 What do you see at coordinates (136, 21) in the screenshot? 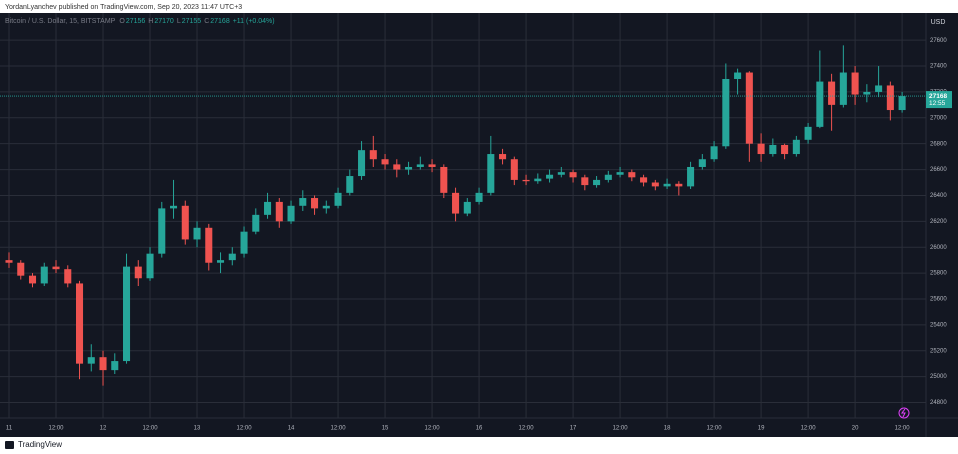
I see `legend-value: 27156` at bounding box center [136, 21].